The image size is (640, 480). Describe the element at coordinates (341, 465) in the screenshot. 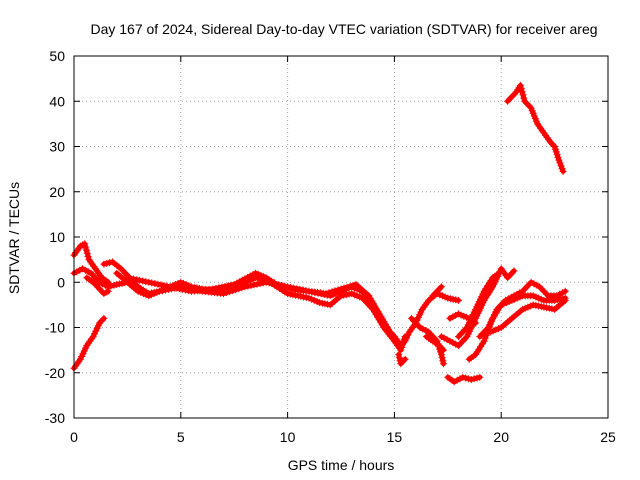

I see `x-axis-label: GPS time / hours` at that location.